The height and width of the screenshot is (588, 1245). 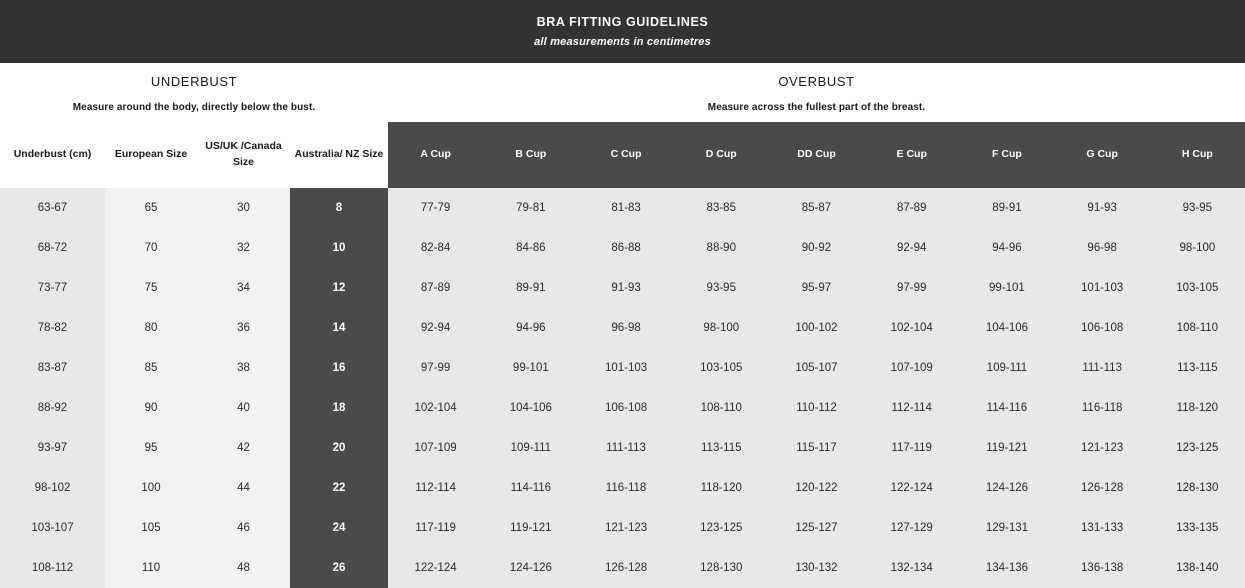 I want to click on column-header-cup: E Cup, so click(x=912, y=155).